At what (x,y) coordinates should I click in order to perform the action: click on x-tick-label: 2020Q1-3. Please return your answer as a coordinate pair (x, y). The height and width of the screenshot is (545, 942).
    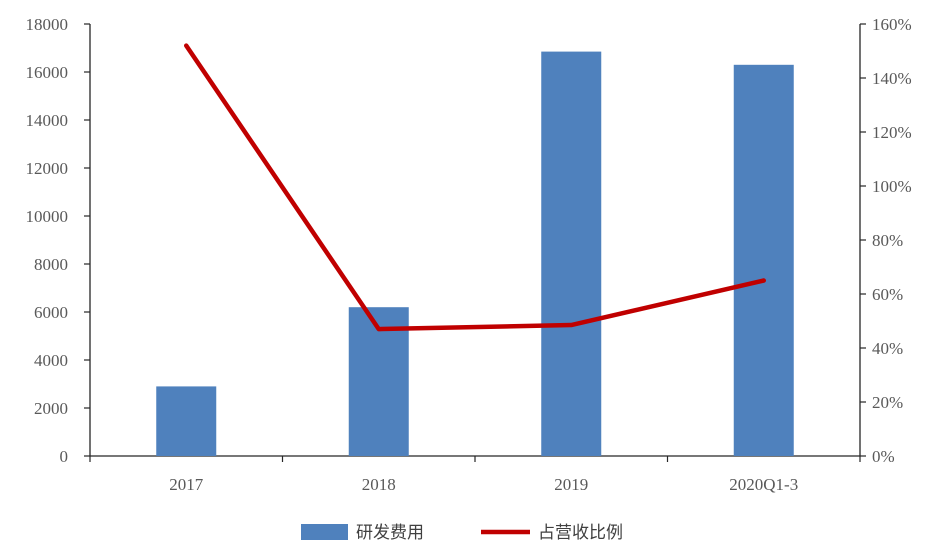
    Looking at the image, I should click on (763, 484).